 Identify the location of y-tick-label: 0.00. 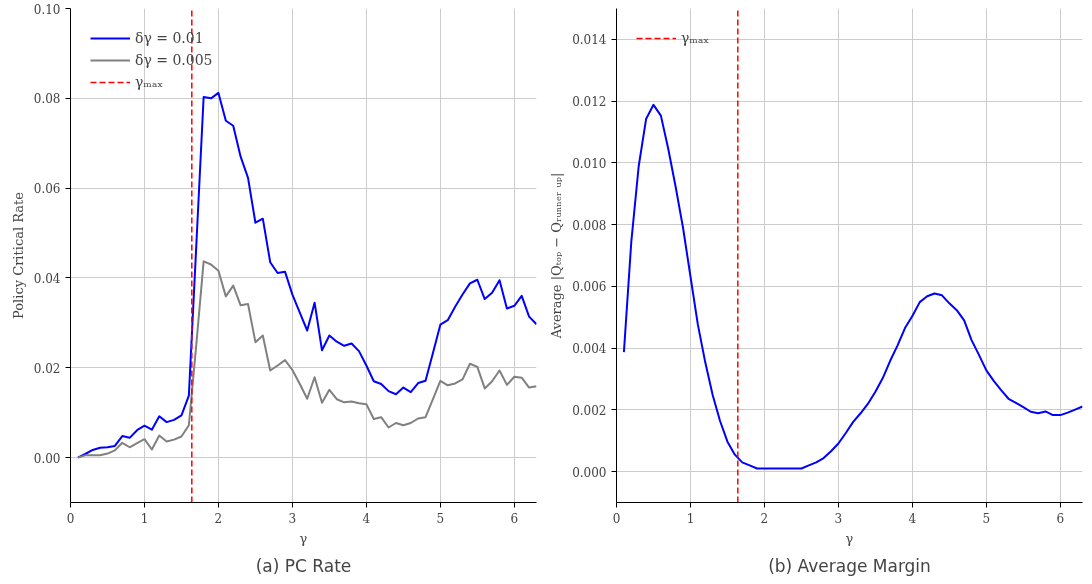
(47, 458).